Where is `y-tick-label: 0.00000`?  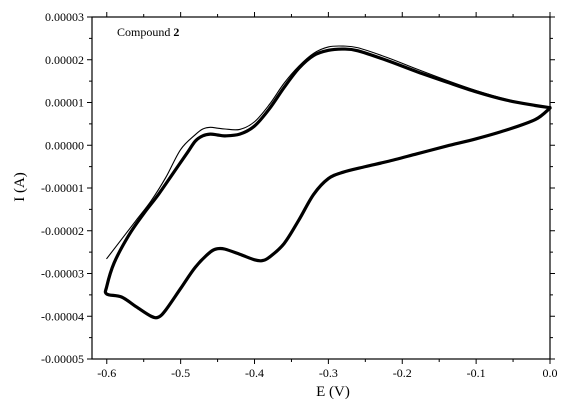
y-tick-label: 0.00000 is located at coordinates (64, 145).